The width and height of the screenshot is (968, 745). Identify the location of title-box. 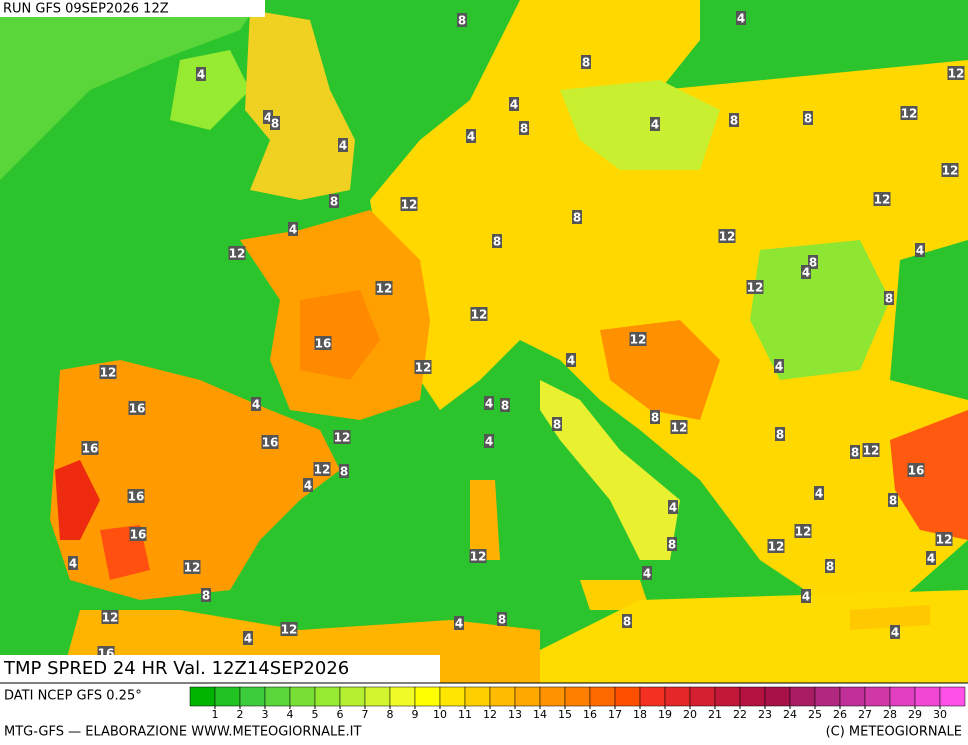
(220, 669).